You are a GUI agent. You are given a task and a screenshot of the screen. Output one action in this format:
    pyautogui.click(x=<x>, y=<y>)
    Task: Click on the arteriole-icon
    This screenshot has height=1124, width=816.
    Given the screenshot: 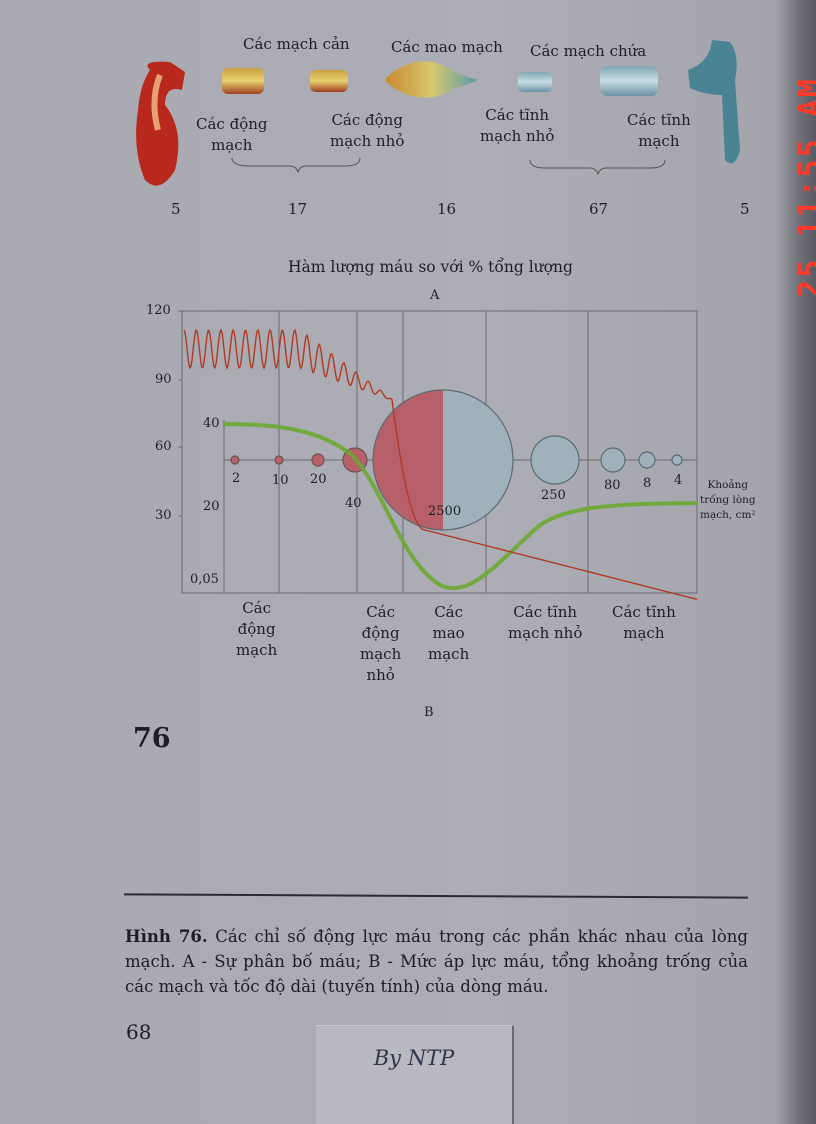 What is the action you would take?
    pyautogui.click(x=329, y=81)
    